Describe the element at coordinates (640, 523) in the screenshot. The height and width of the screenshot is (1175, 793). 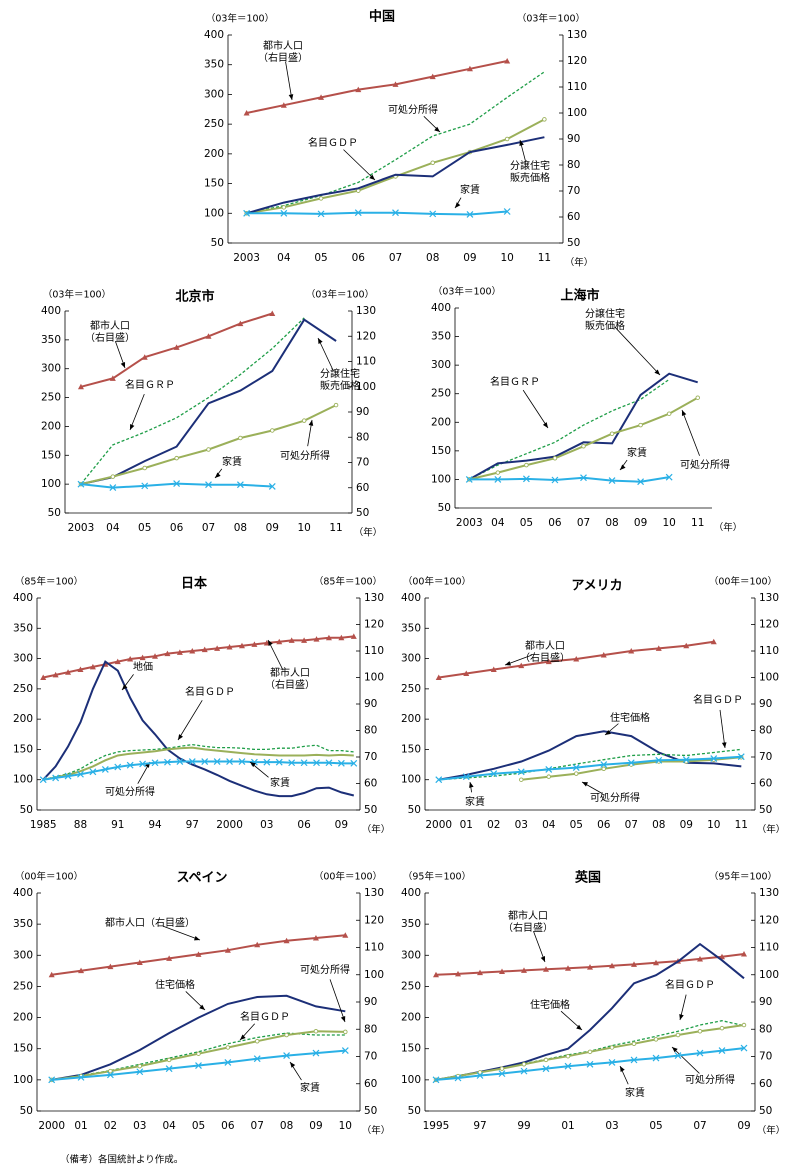
I see `x-tick-label: 09` at that location.